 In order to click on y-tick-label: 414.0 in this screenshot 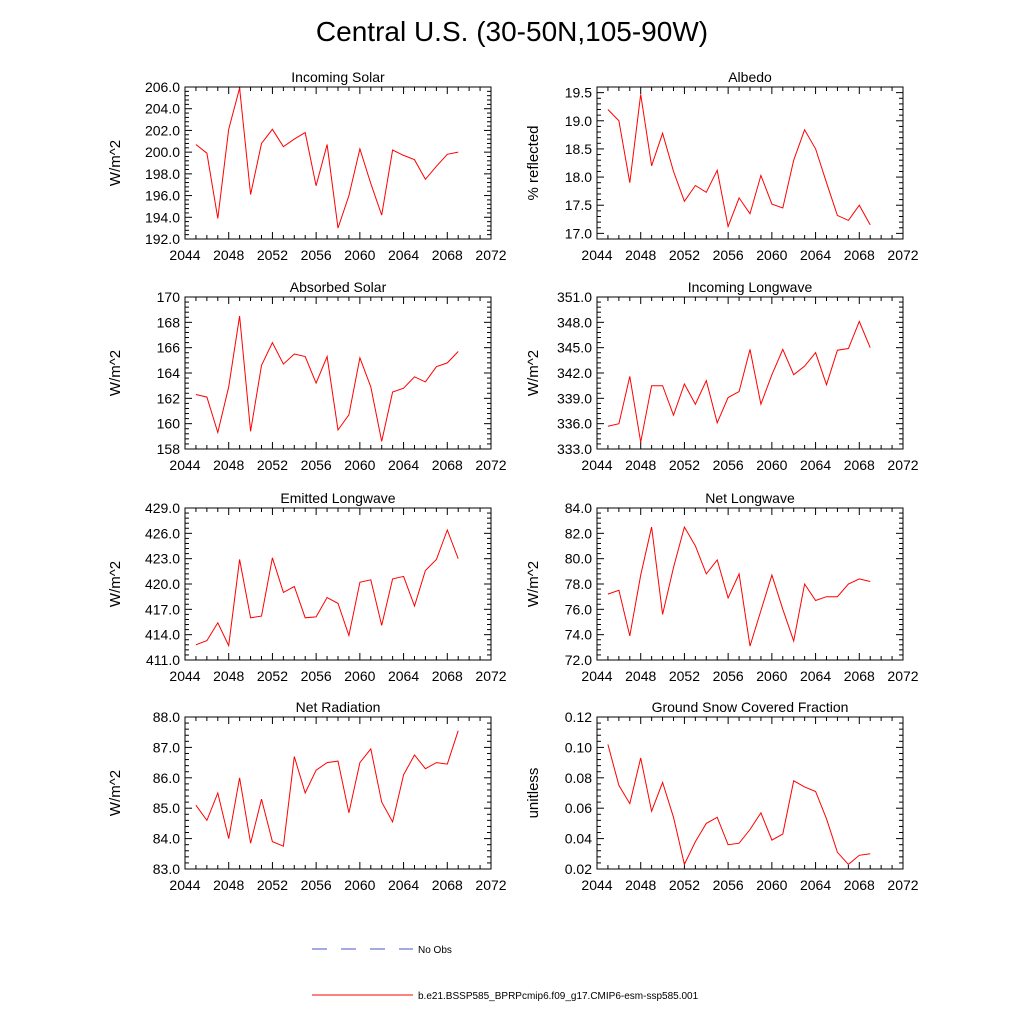, I will do `click(162, 635)`.